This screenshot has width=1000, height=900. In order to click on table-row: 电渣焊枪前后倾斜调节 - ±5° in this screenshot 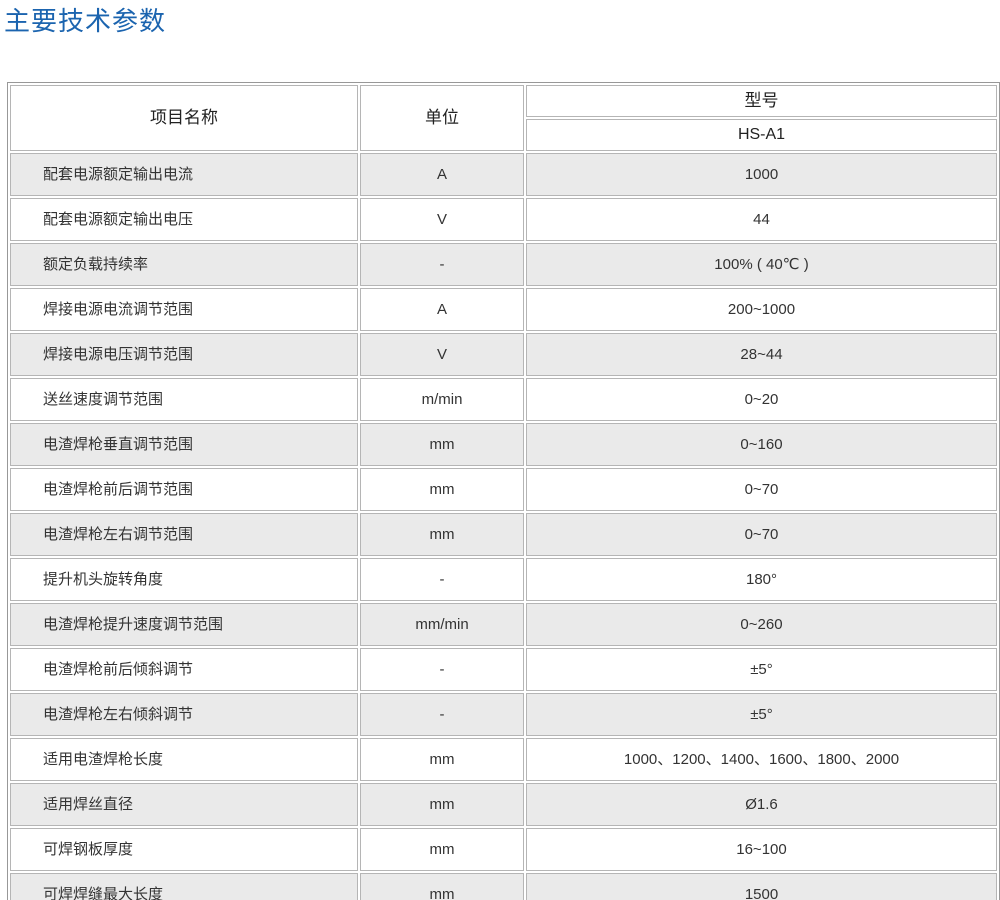, I will do `click(503, 669)`.